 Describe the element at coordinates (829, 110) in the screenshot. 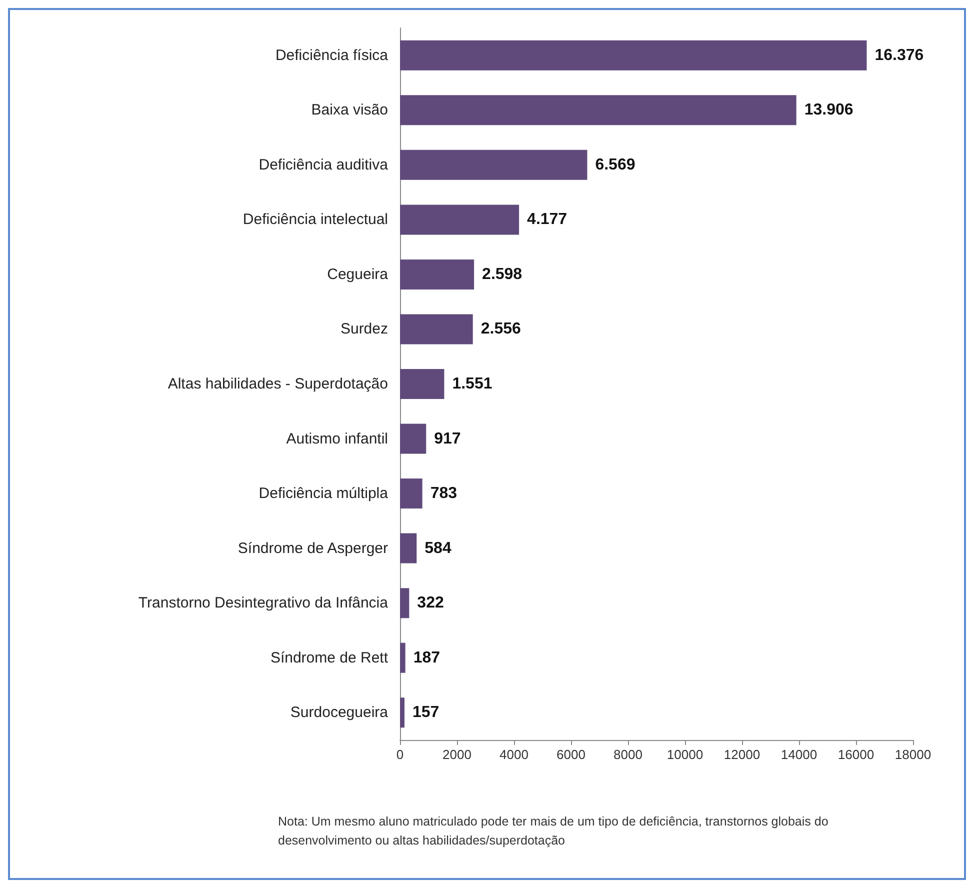

I see `data-label: 13.906` at that location.